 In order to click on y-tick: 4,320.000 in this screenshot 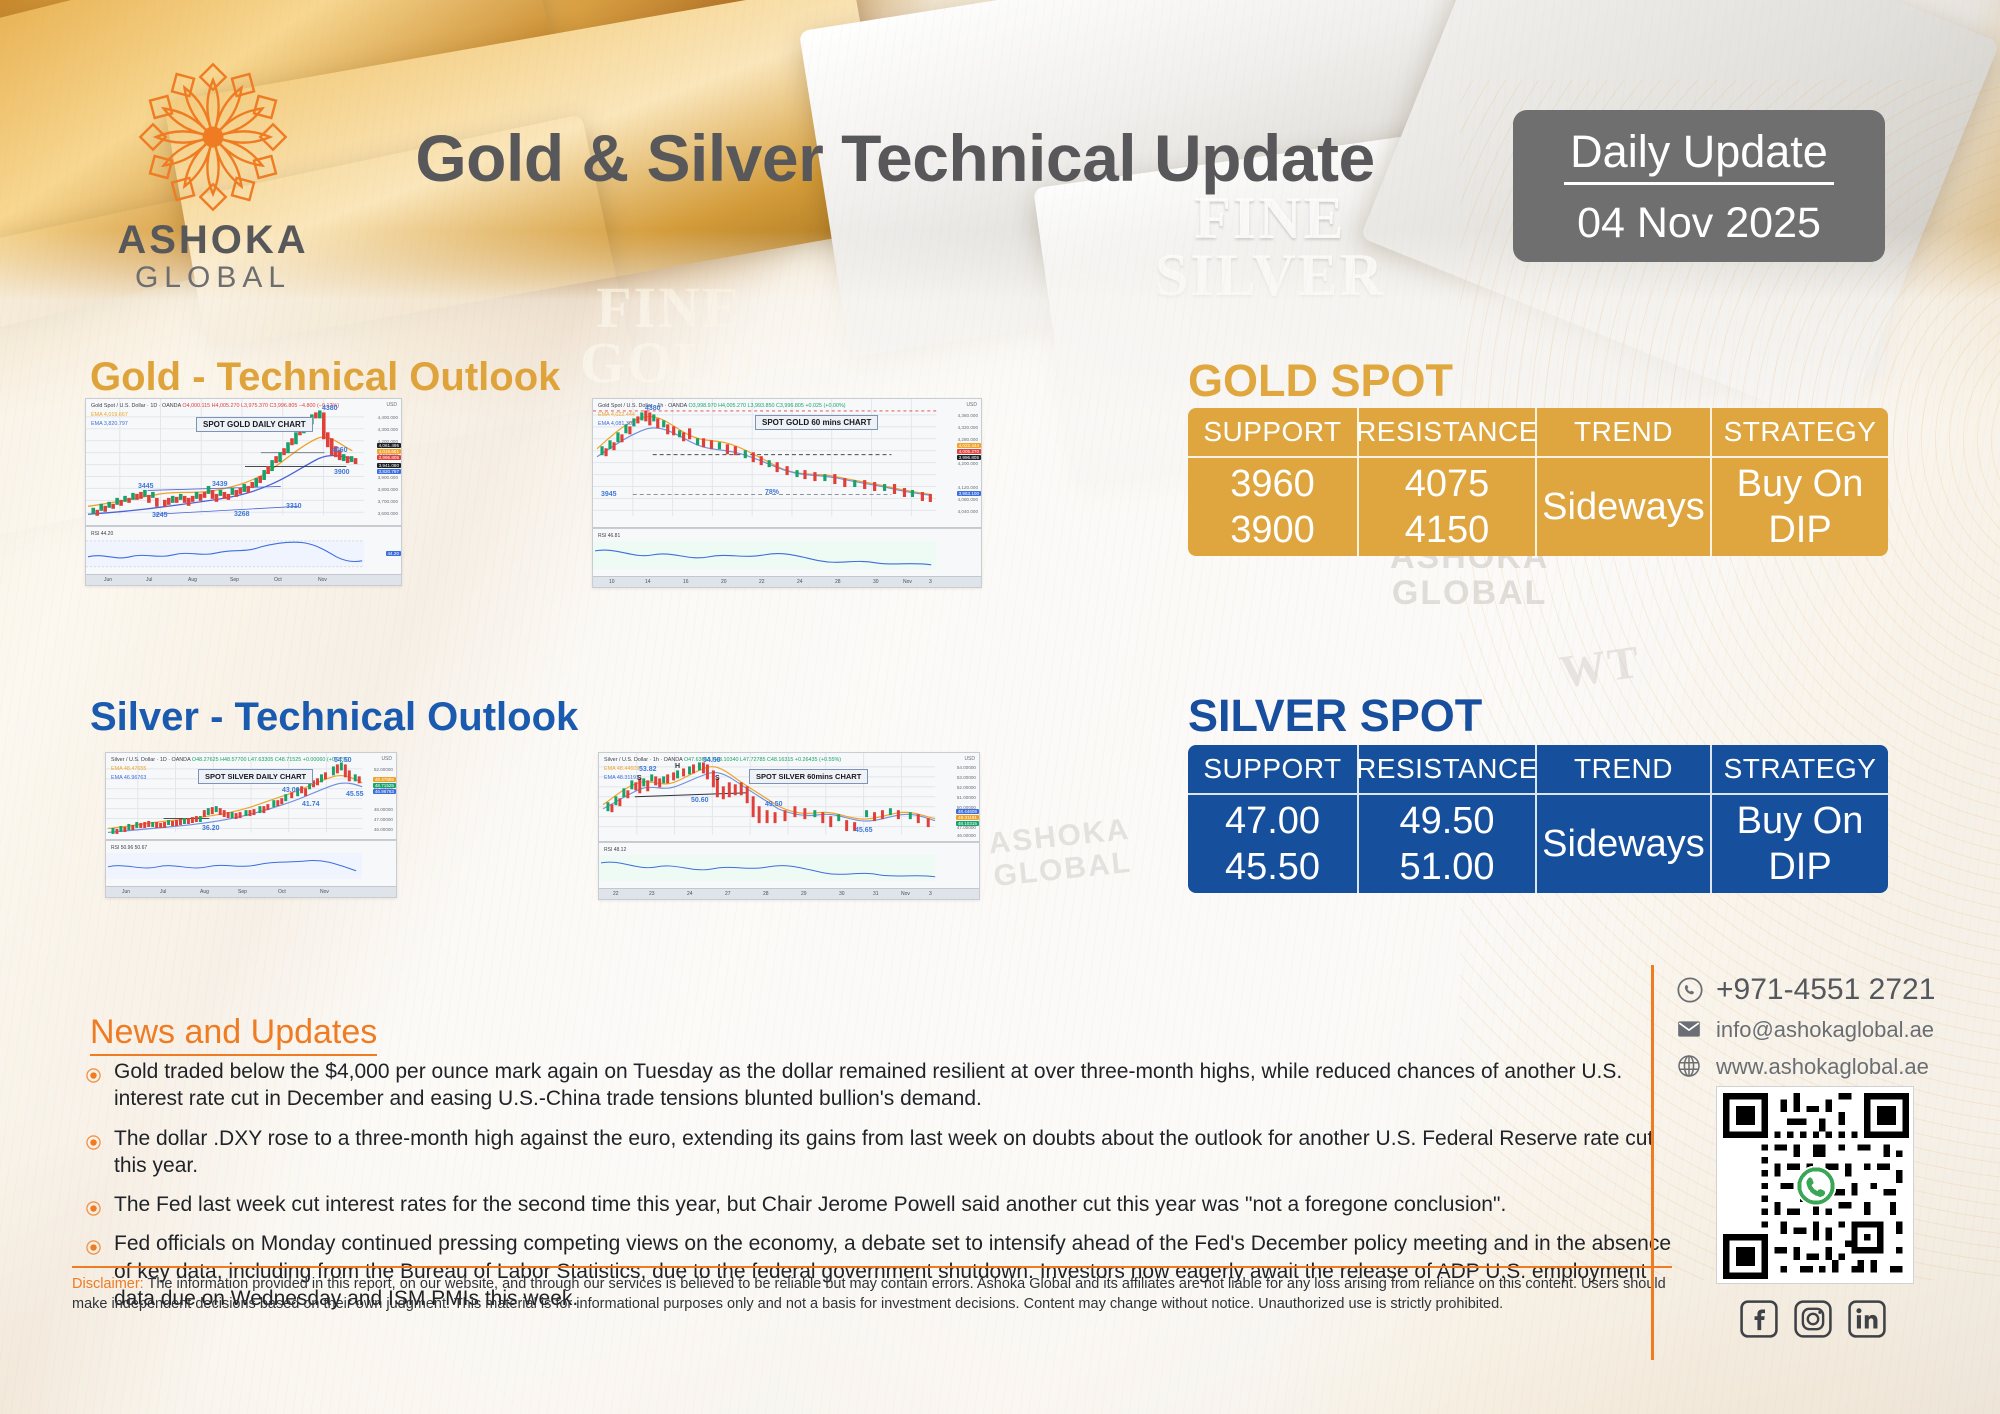, I will do `click(967, 427)`.